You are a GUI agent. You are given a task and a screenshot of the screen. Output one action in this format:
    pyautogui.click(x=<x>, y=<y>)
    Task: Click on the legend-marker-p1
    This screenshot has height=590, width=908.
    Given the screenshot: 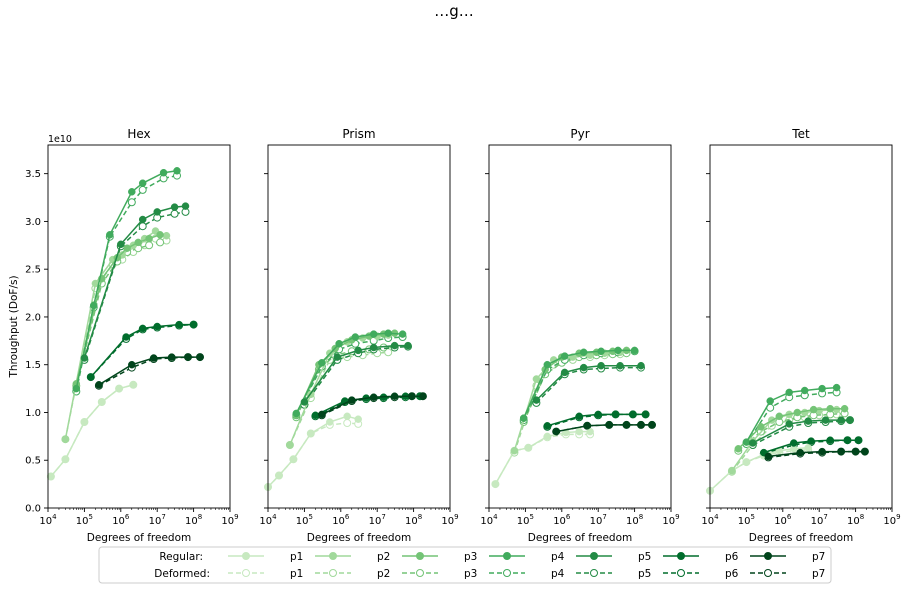 What is the action you would take?
    pyautogui.click(x=246, y=556)
    